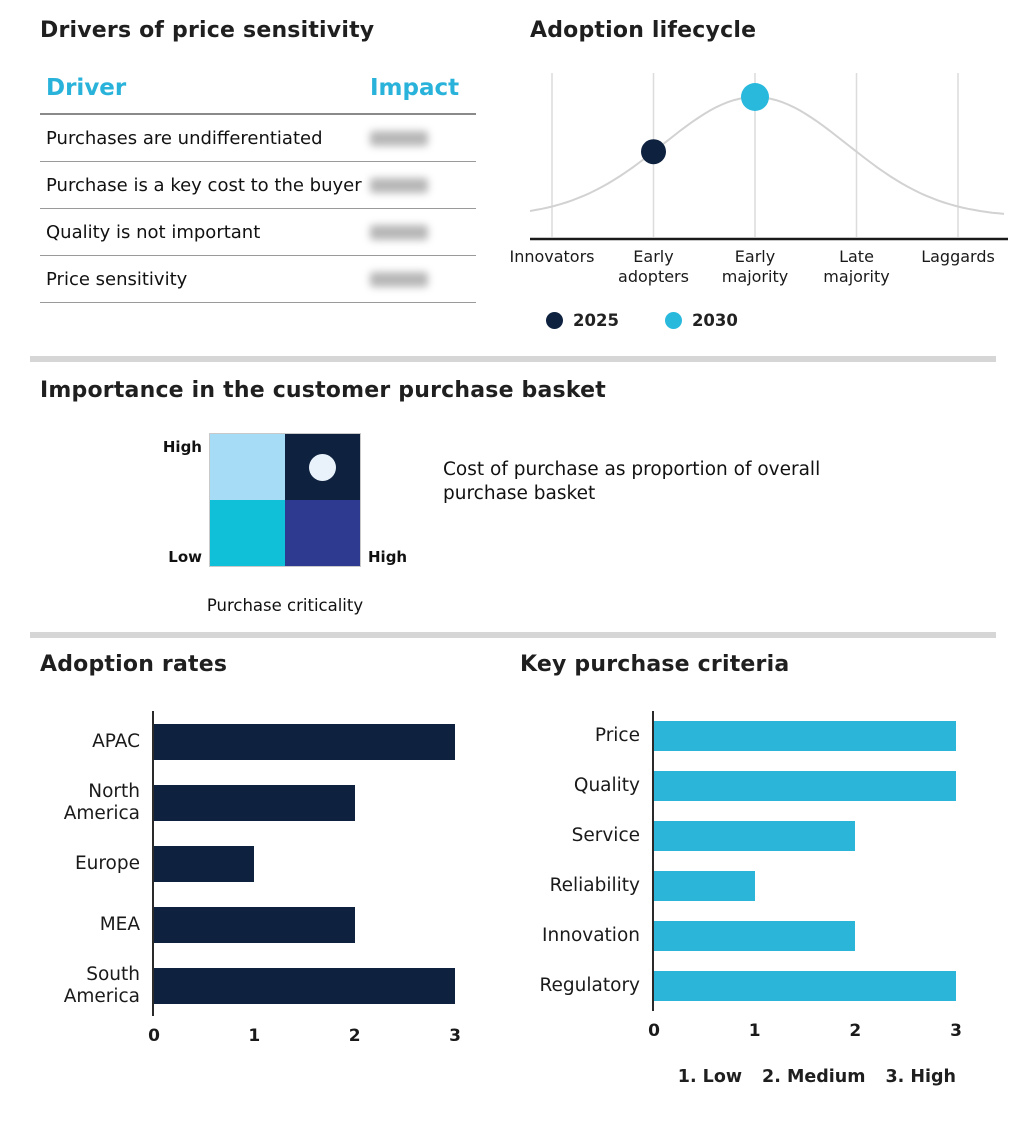 This screenshot has width=1026, height=1124. What do you see at coordinates (654, 1031) in the screenshot?
I see `x-axis-tick: 0` at bounding box center [654, 1031].